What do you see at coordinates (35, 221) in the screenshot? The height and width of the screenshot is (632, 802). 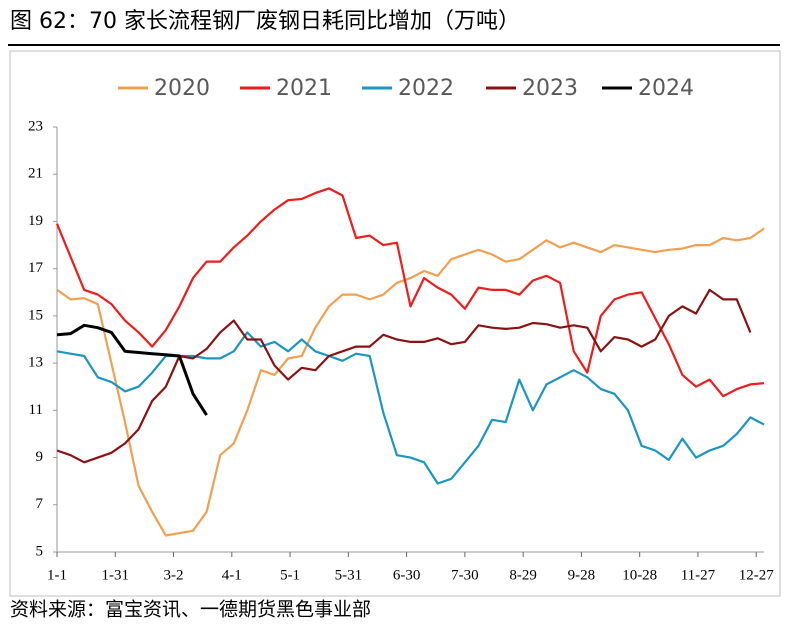 I see `y-tick-label: 19` at bounding box center [35, 221].